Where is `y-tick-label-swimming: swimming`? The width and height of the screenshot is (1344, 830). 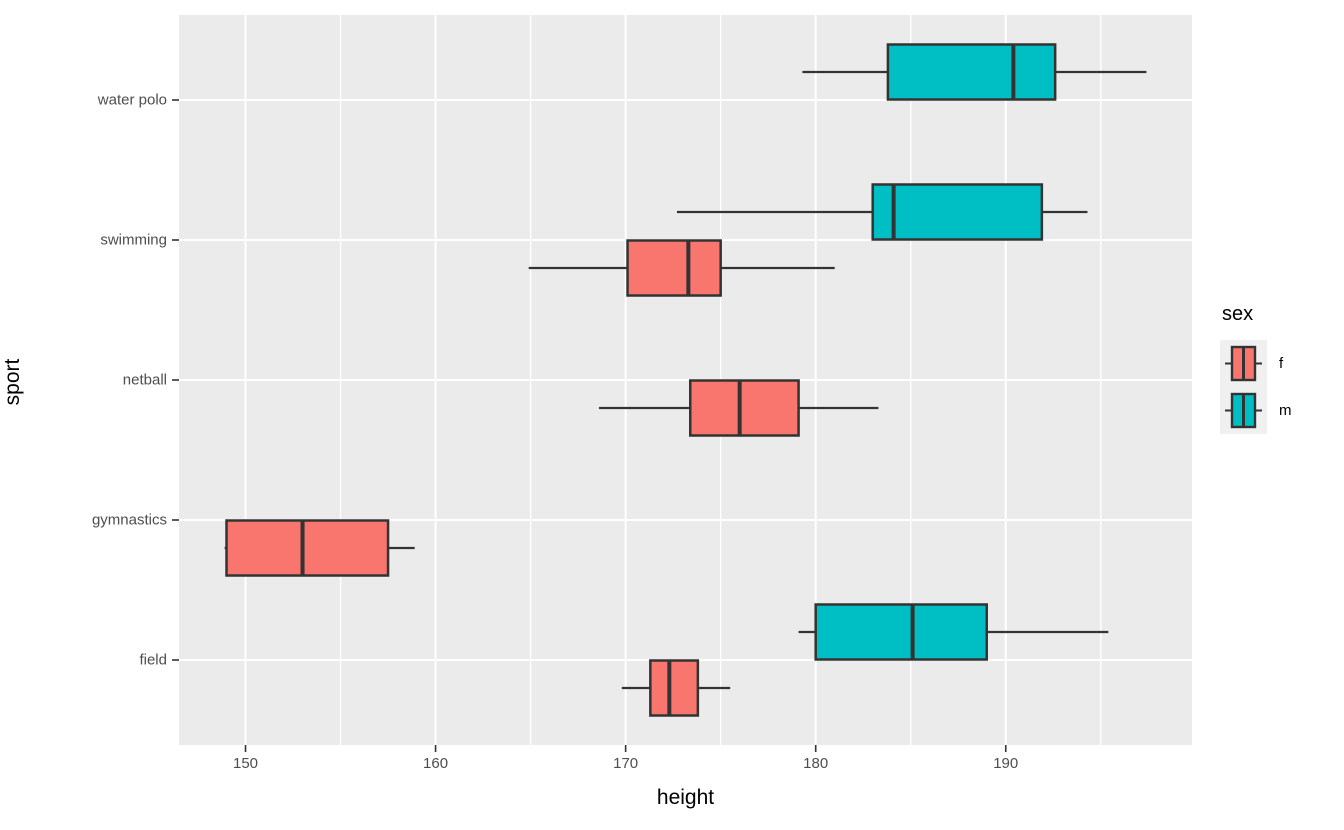
y-tick-label-swimming: swimming is located at coordinates (133, 240).